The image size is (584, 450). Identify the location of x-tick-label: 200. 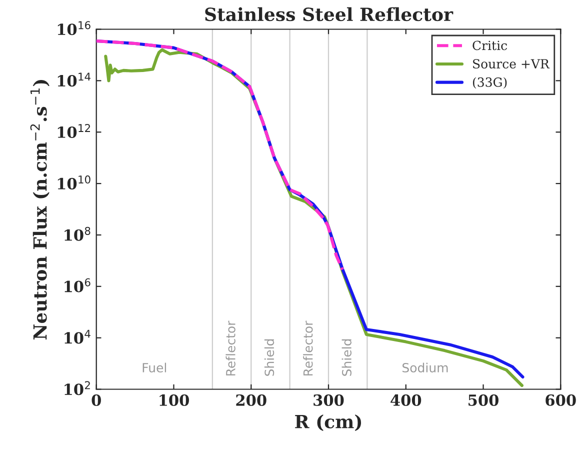
(251, 400).